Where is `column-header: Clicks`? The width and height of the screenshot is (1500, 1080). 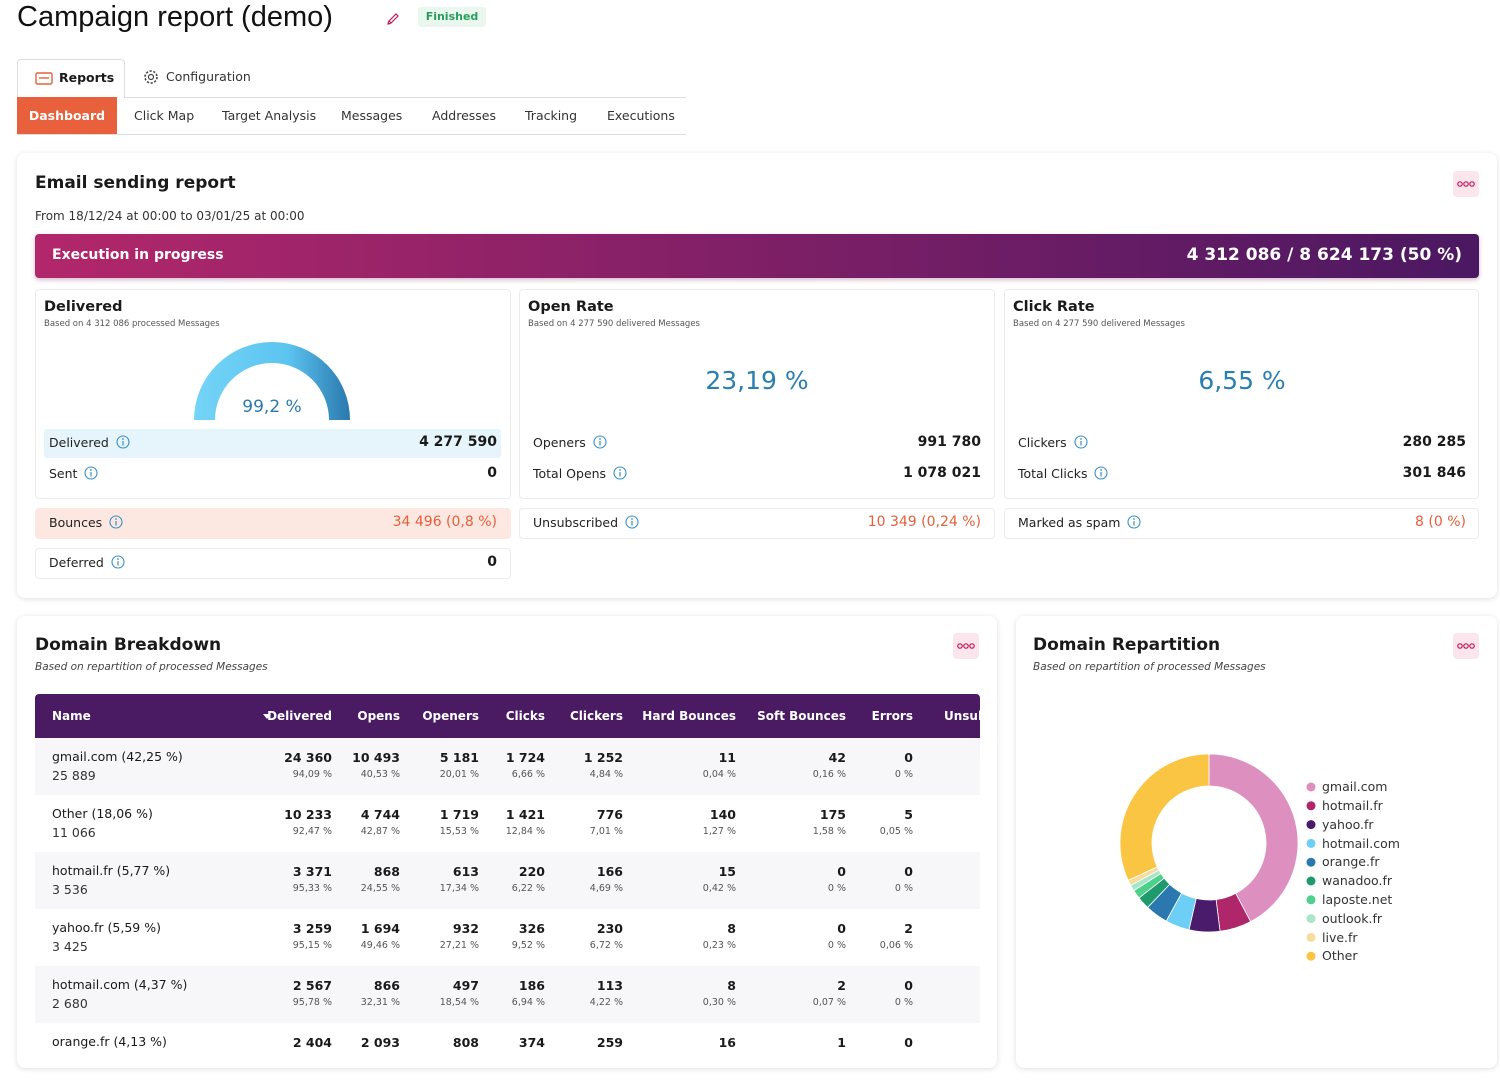
column-header: Clicks is located at coordinates (525, 715).